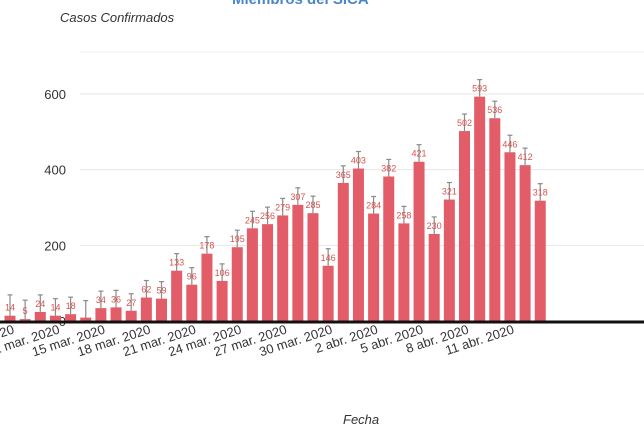 This screenshot has height=428, width=644. I want to click on x-axis-title: Fecha, so click(361, 419).